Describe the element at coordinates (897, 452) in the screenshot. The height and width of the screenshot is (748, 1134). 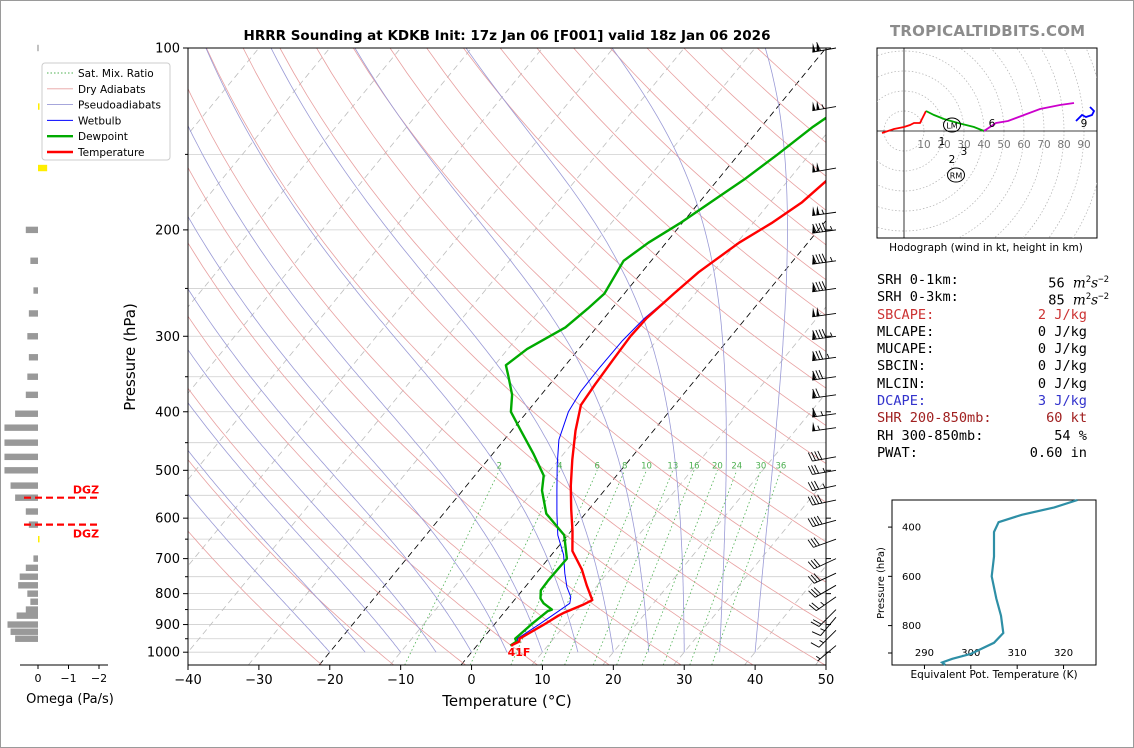
I see `parameter-label: PWAT:` at that location.